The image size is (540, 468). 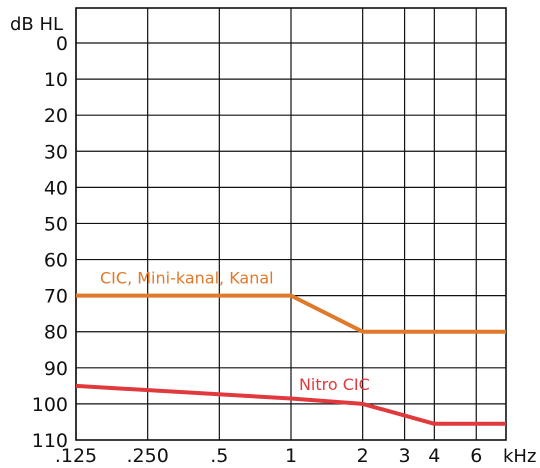 What do you see at coordinates (36, 24) in the screenshot?
I see `y-axis-label: dB HL` at bounding box center [36, 24].